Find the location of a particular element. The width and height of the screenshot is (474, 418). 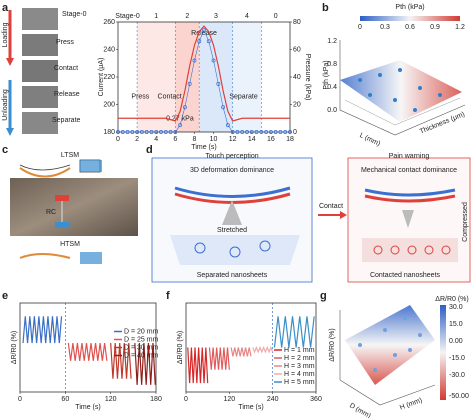

x-tick-label: 12 is located at coordinates (233, 139).